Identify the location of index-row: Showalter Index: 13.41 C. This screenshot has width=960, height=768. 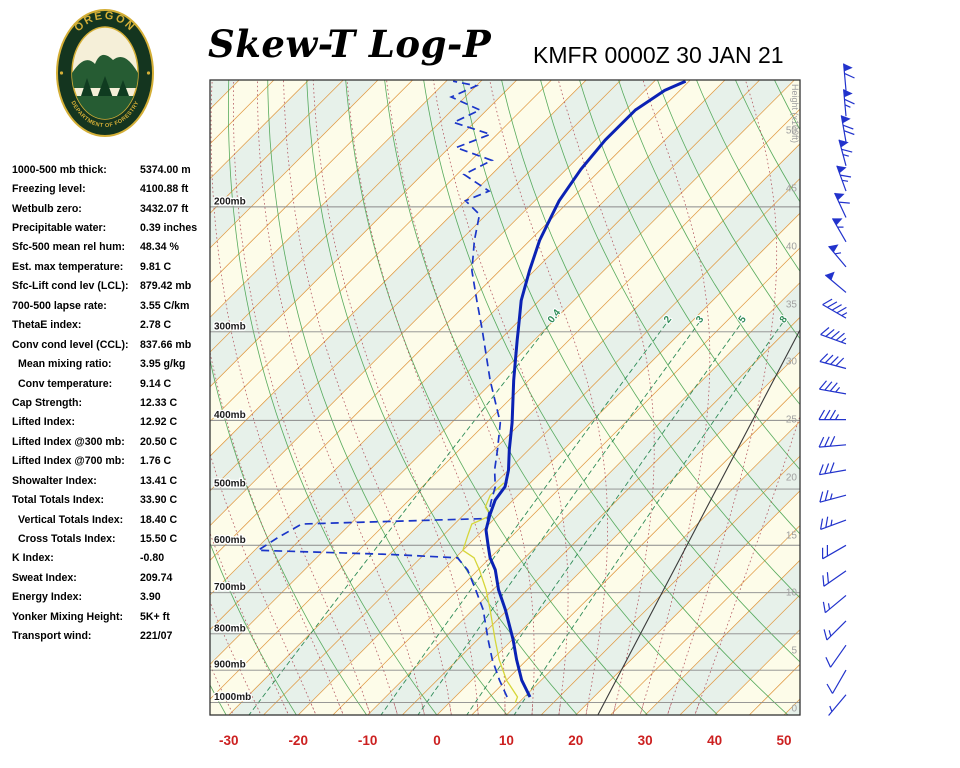
(112, 480).